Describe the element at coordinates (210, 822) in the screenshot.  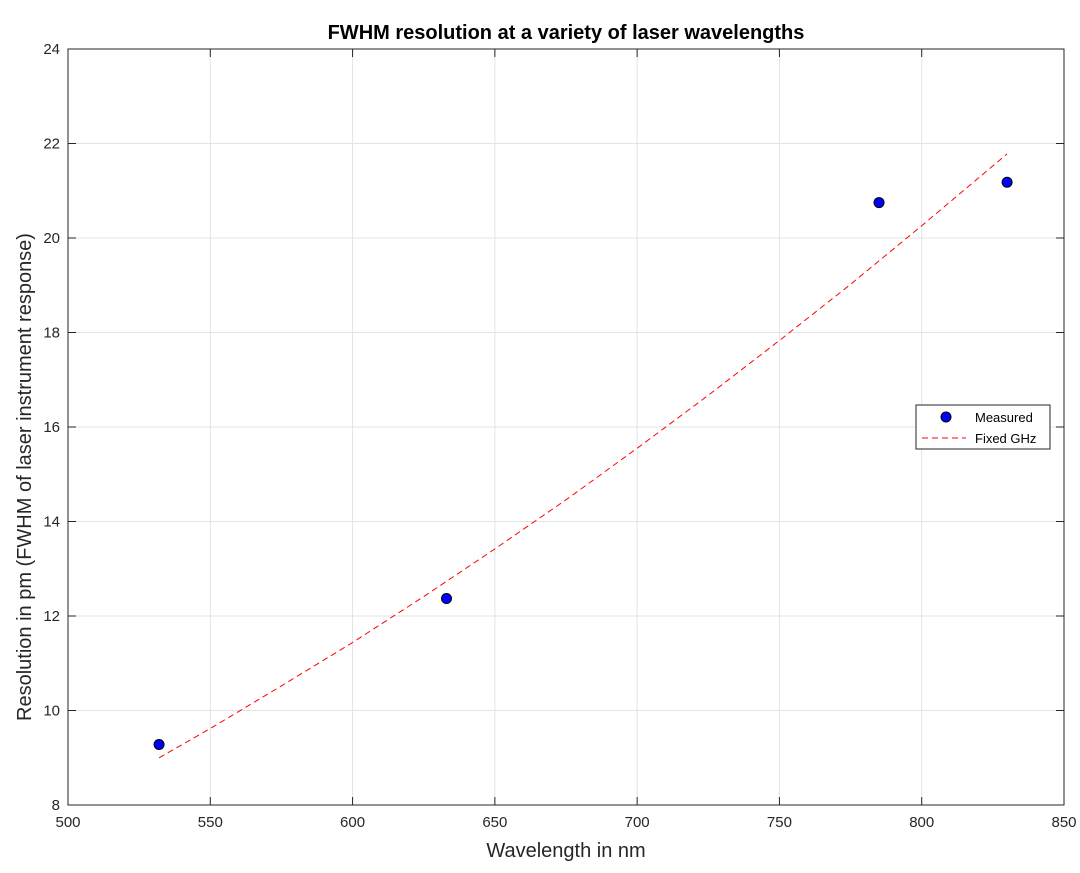
I see `x-tick-label: 550` at that location.